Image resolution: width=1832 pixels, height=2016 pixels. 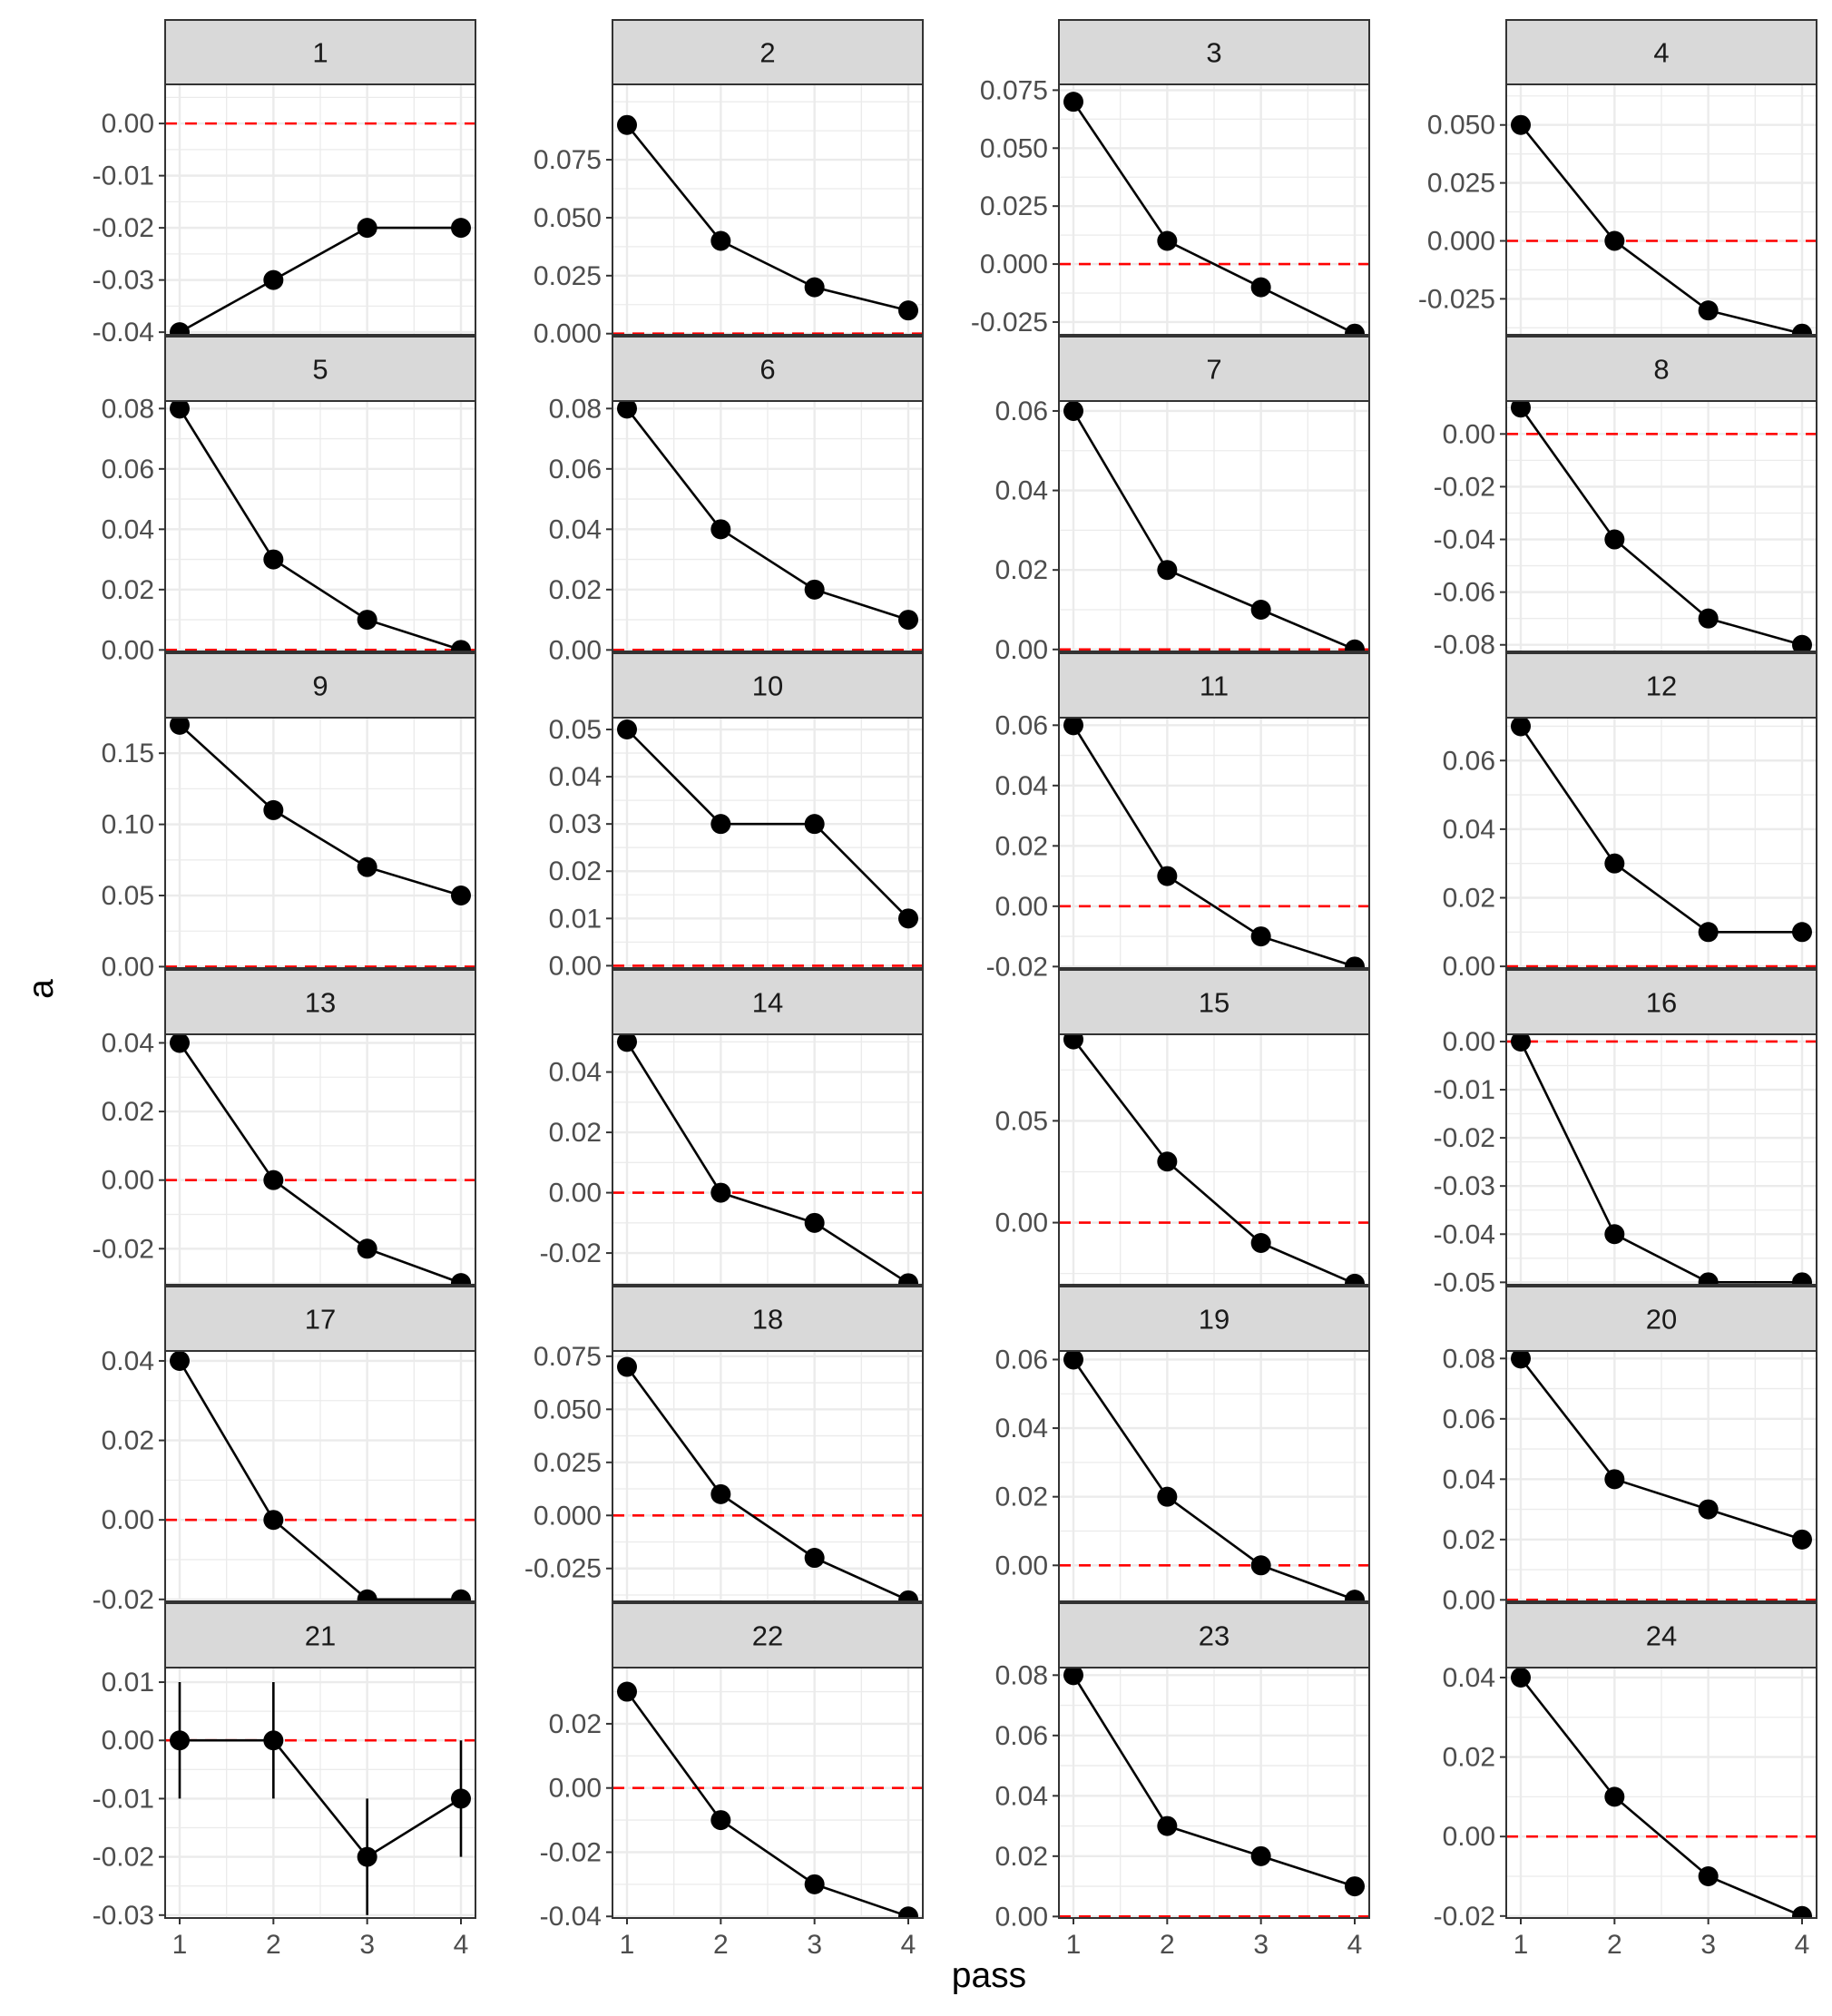 I want to click on x-axis-title: pass, so click(x=989, y=1976).